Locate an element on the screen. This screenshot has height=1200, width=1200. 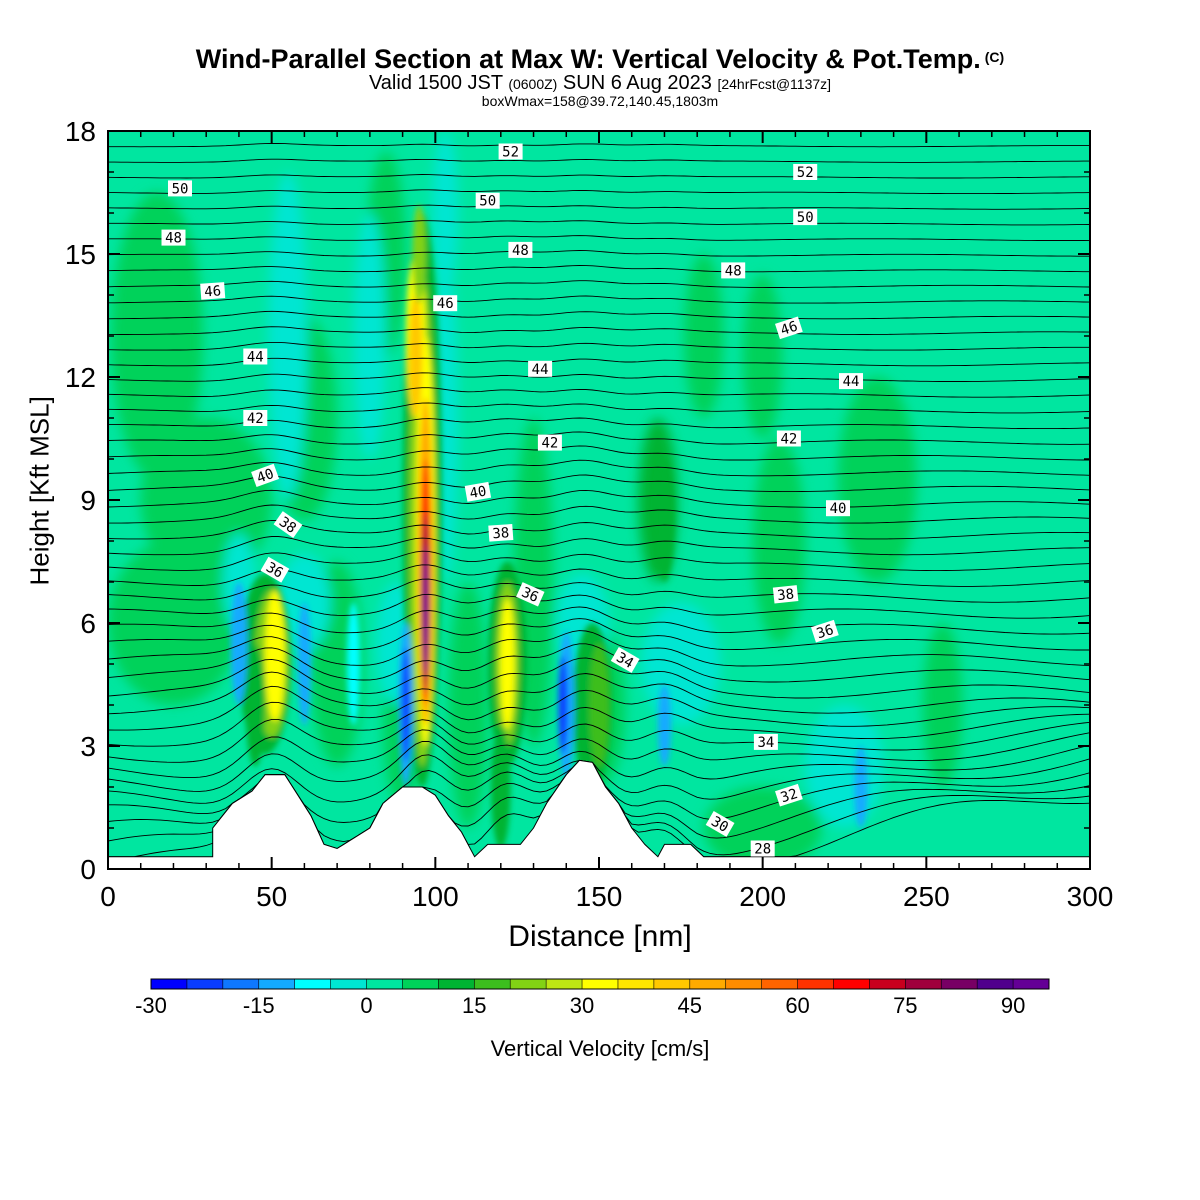
theta-label-48: 48 is located at coordinates (173, 238).